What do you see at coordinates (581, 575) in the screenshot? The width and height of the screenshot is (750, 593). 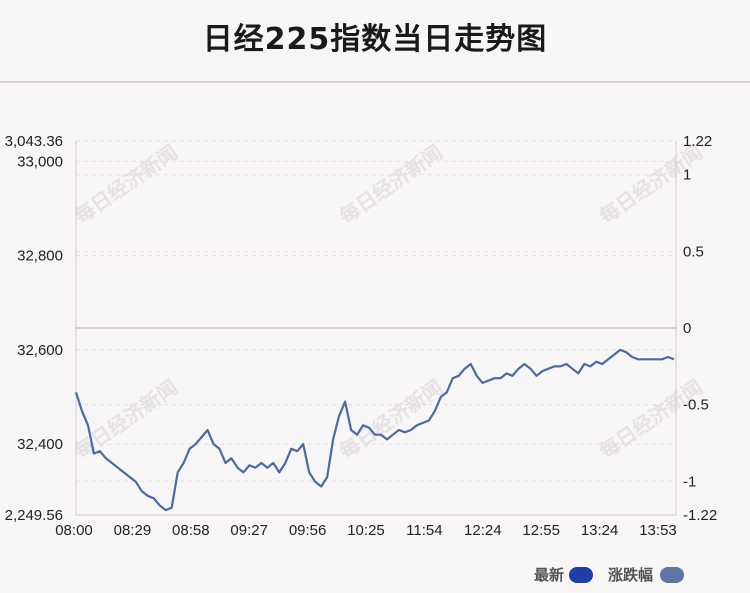 I see `legend-latest-swatch` at bounding box center [581, 575].